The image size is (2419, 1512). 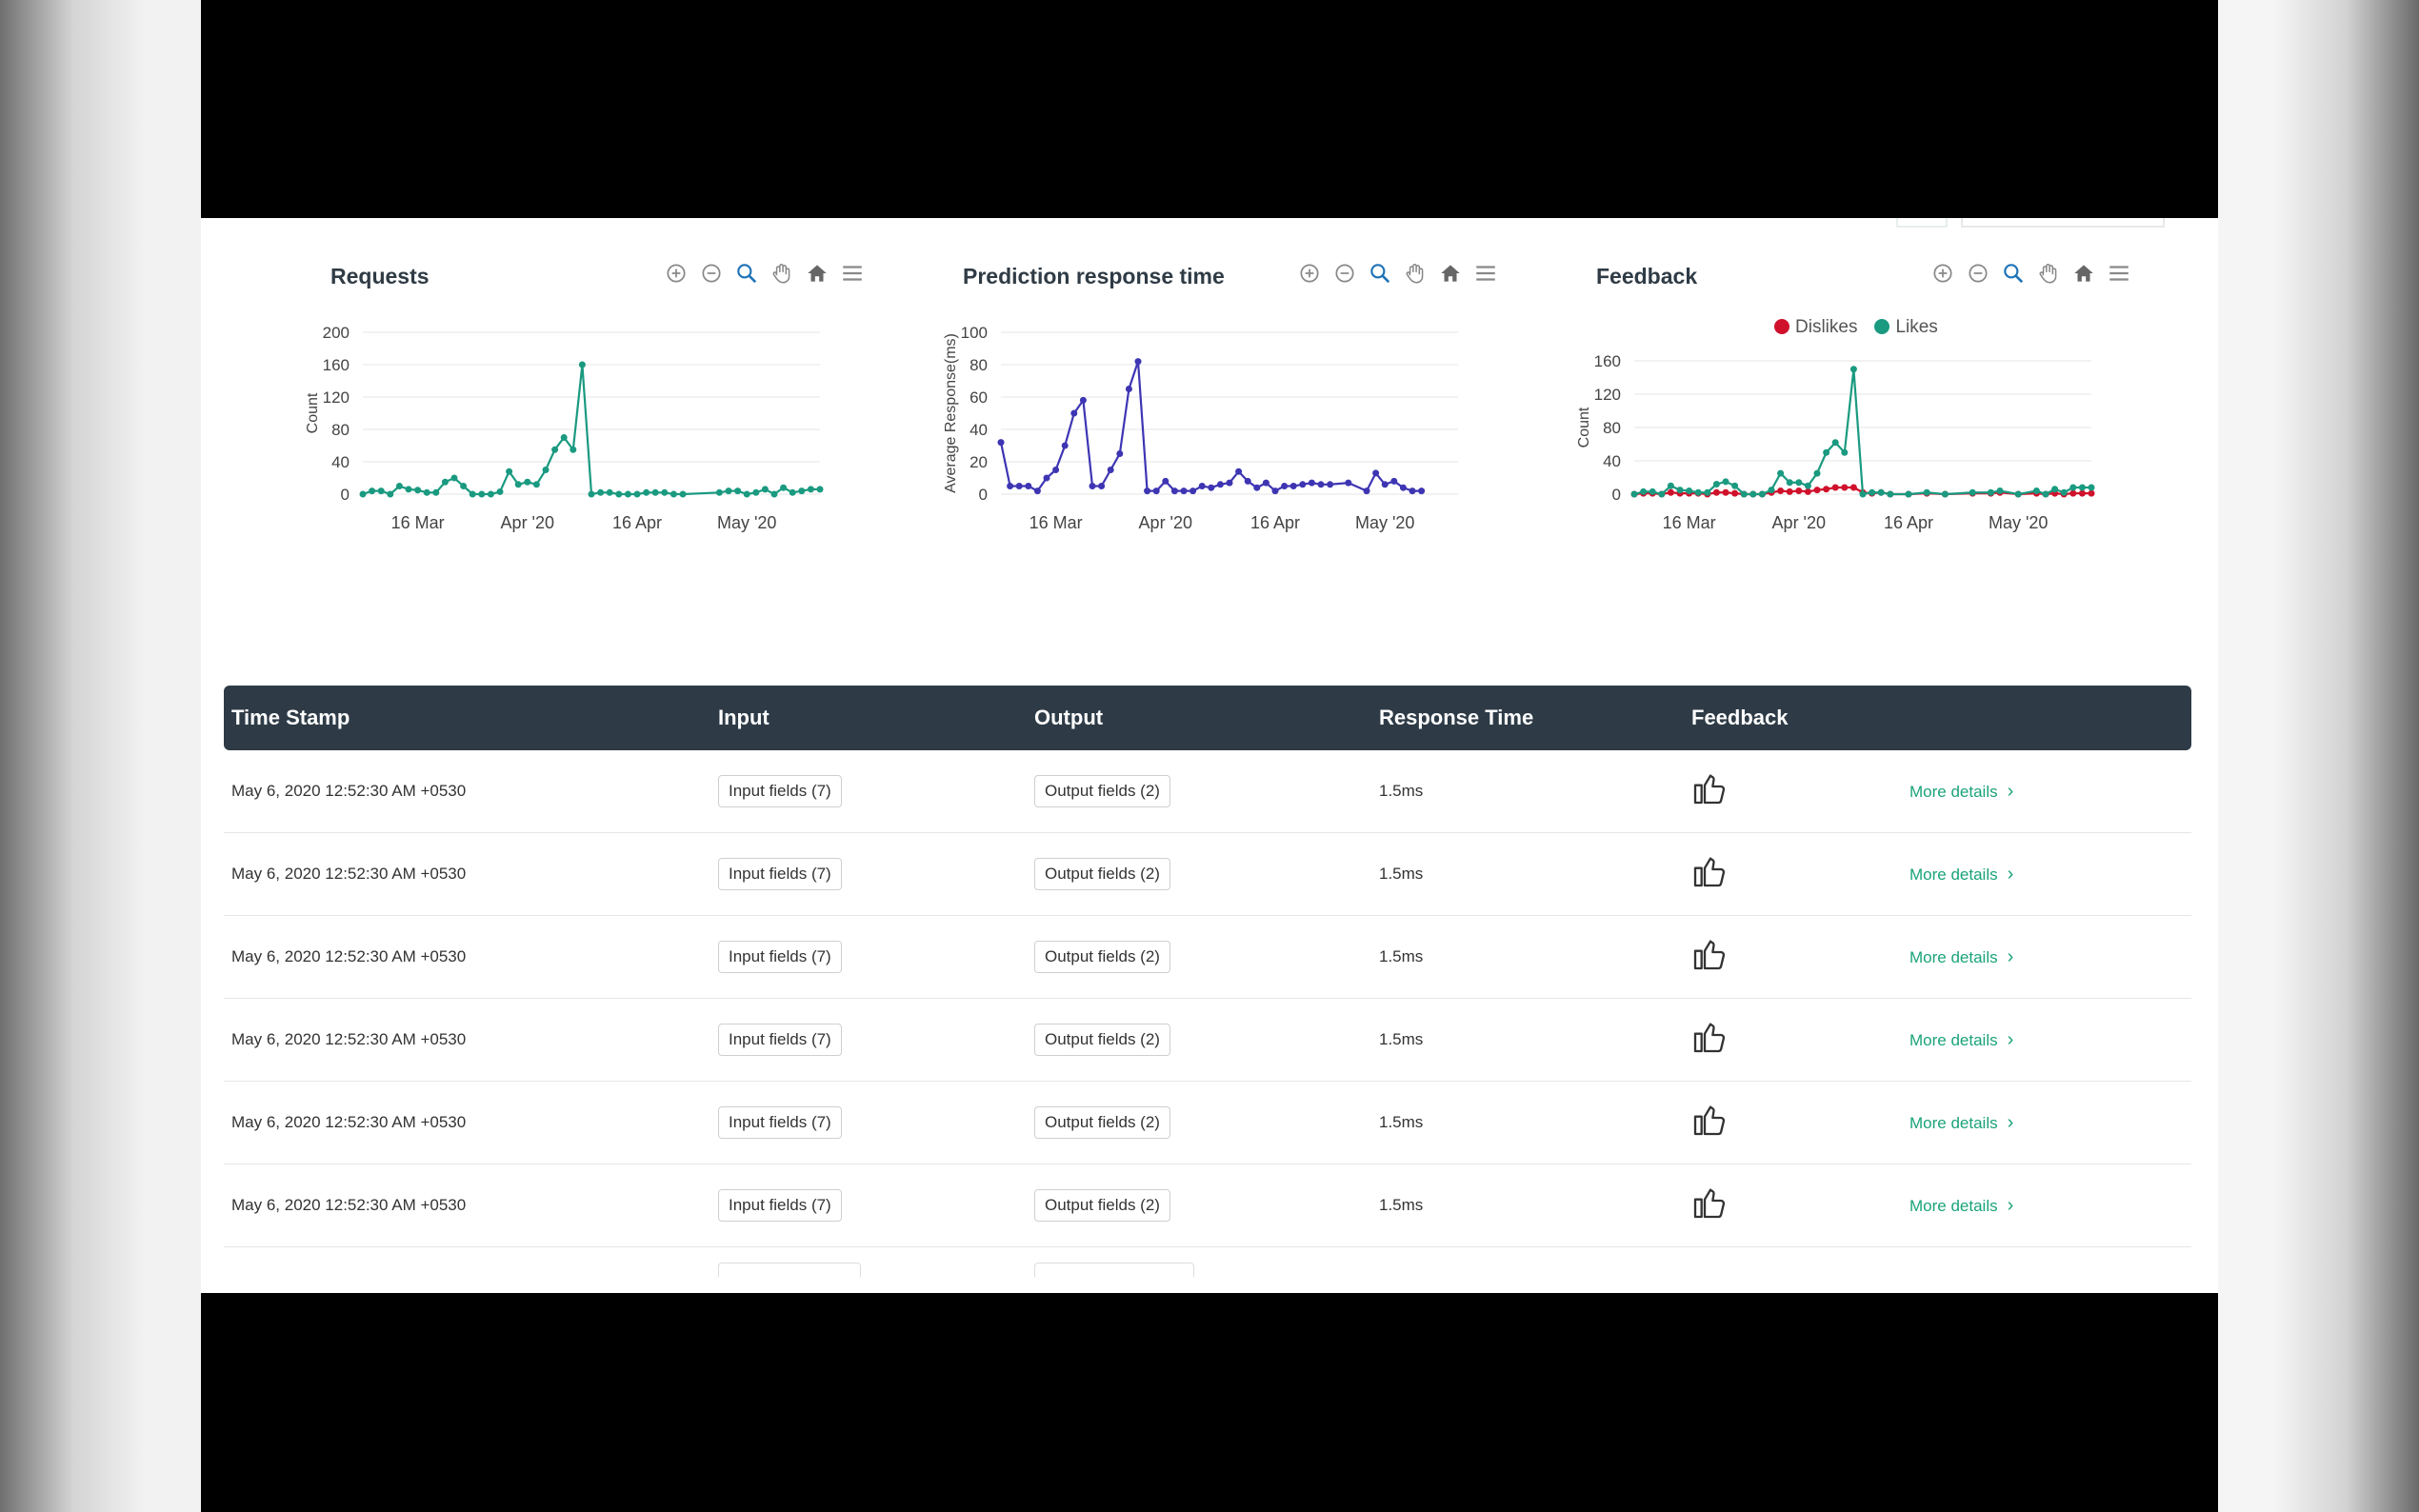 What do you see at coordinates (746, 273) in the screenshot?
I see `selection-zoom-icon` at bounding box center [746, 273].